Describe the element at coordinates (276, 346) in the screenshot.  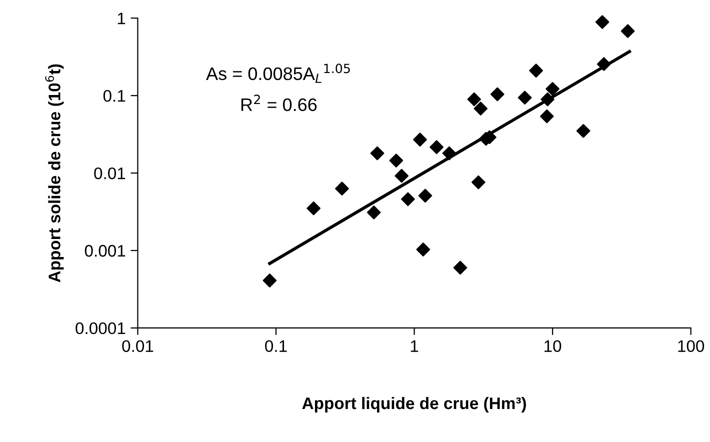
I see `x-tick-label: 0.1` at that location.